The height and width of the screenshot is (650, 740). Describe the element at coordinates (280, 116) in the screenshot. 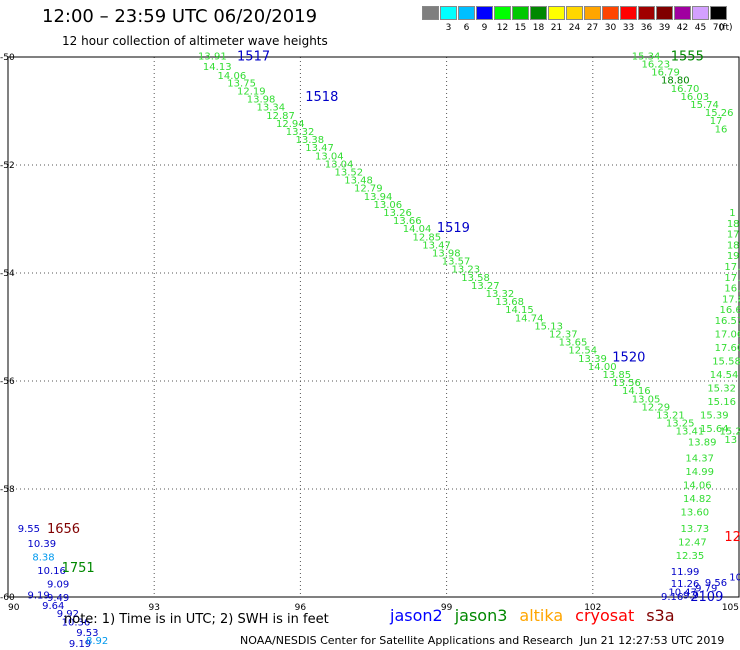

I see `swh-value-label: 12.87` at that location.